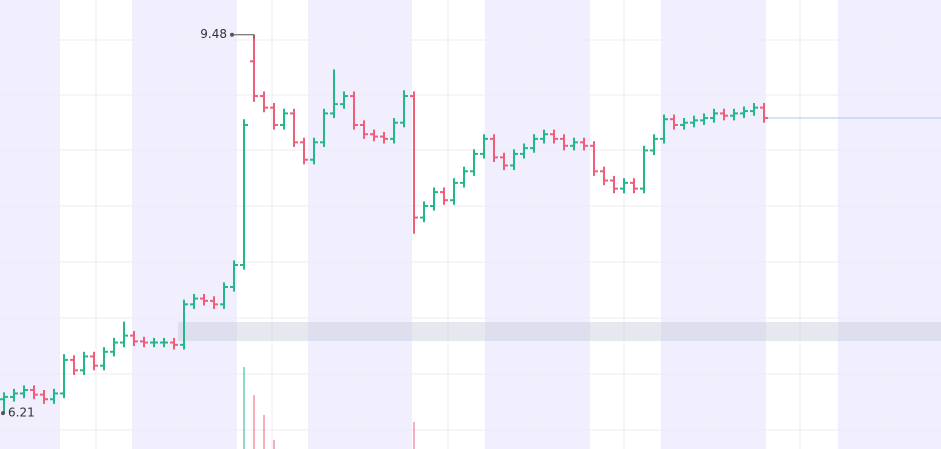  I want to click on low-label: 6.21, so click(21, 413).